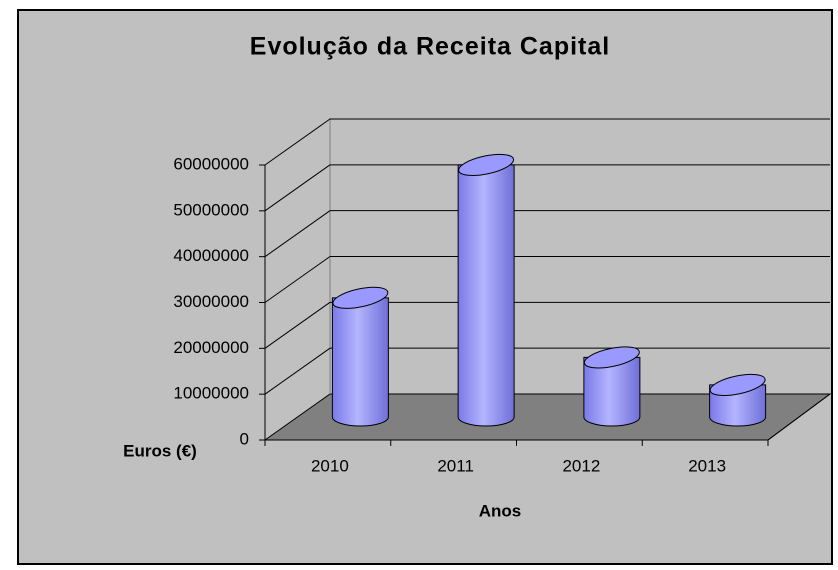  What do you see at coordinates (211, 347) in the screenshot?
I see `y-tick-label: 20000000` at bounding box center [211, 347].